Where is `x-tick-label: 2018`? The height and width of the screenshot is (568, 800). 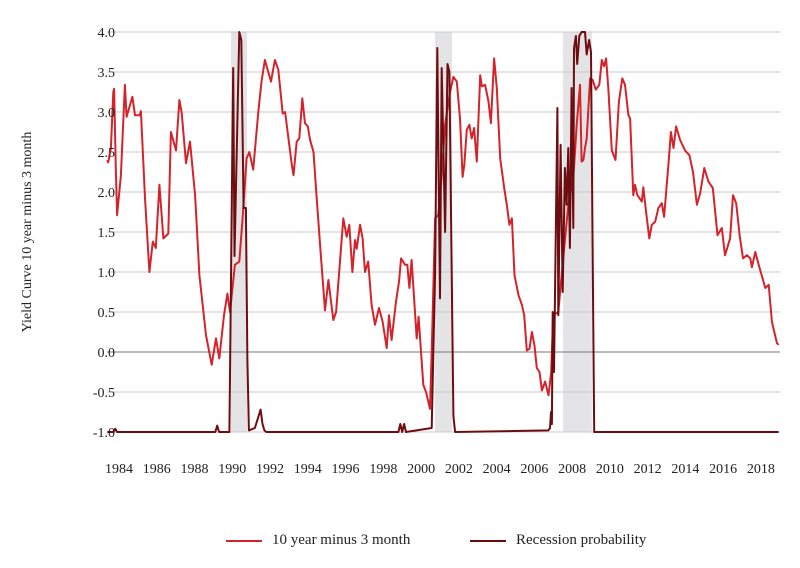
x-tick-label: 2018 is located at coordinates (761, 469).